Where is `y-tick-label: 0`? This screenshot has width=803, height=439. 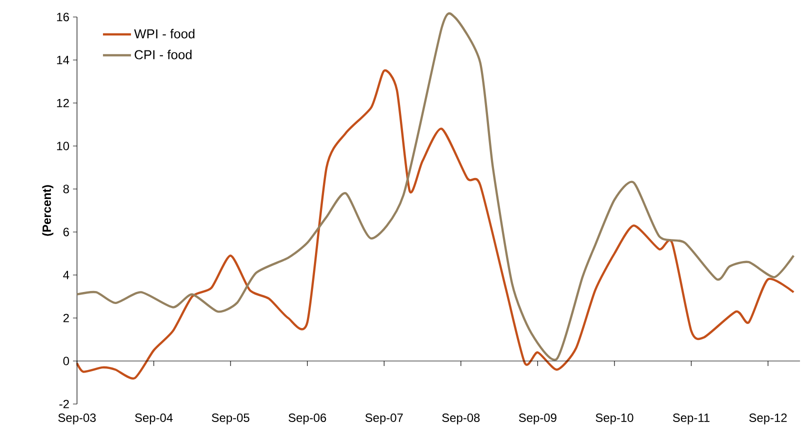
y-tick-label: 0 is located at coordinates (66, 361).